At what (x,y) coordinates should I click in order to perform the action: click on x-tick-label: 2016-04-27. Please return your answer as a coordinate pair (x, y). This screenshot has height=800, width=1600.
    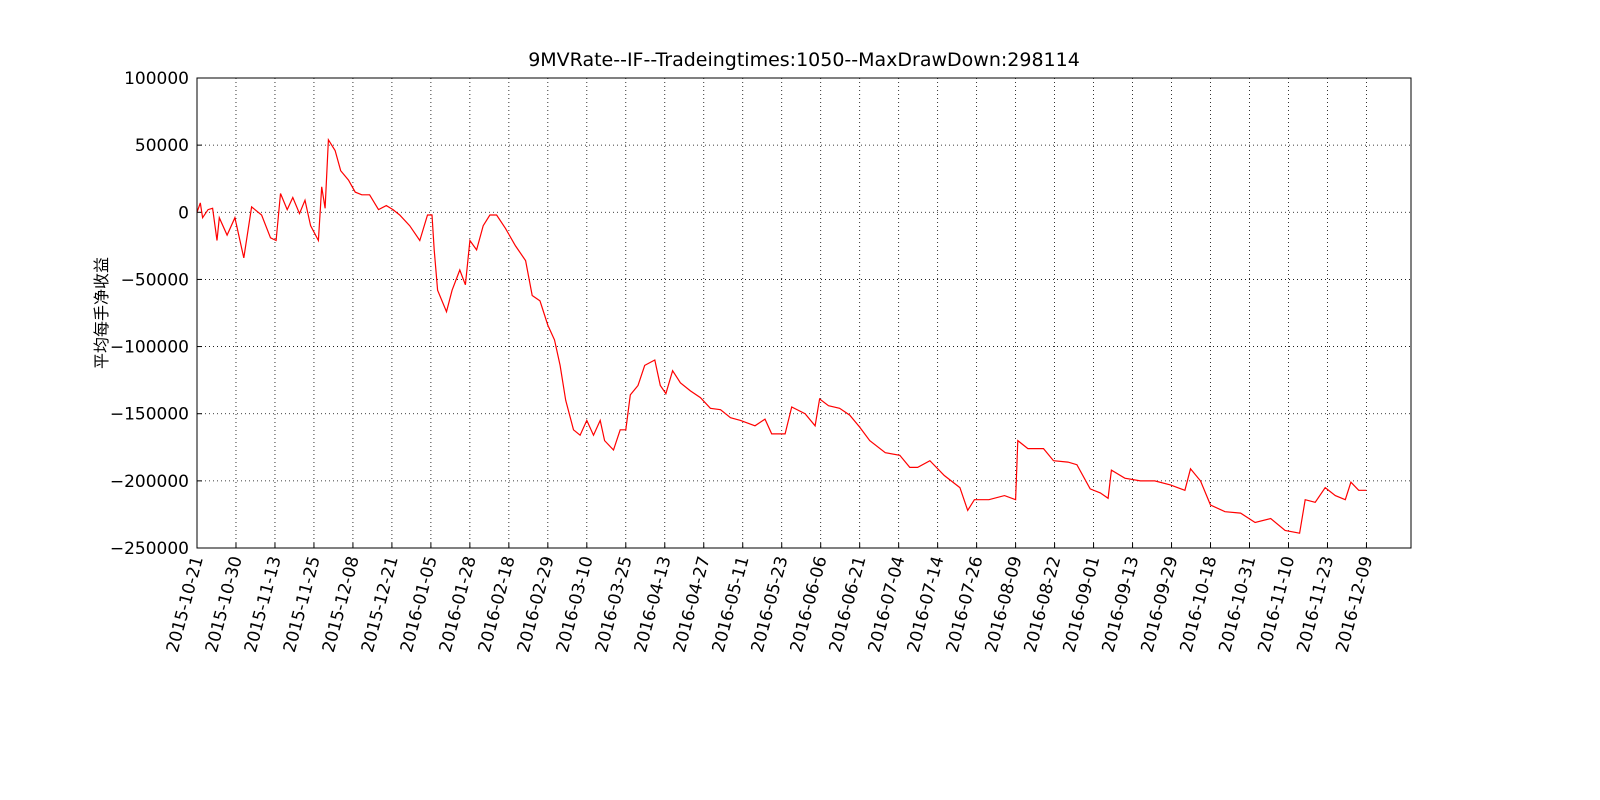
    Looking at the image, I should click on (692, 604).